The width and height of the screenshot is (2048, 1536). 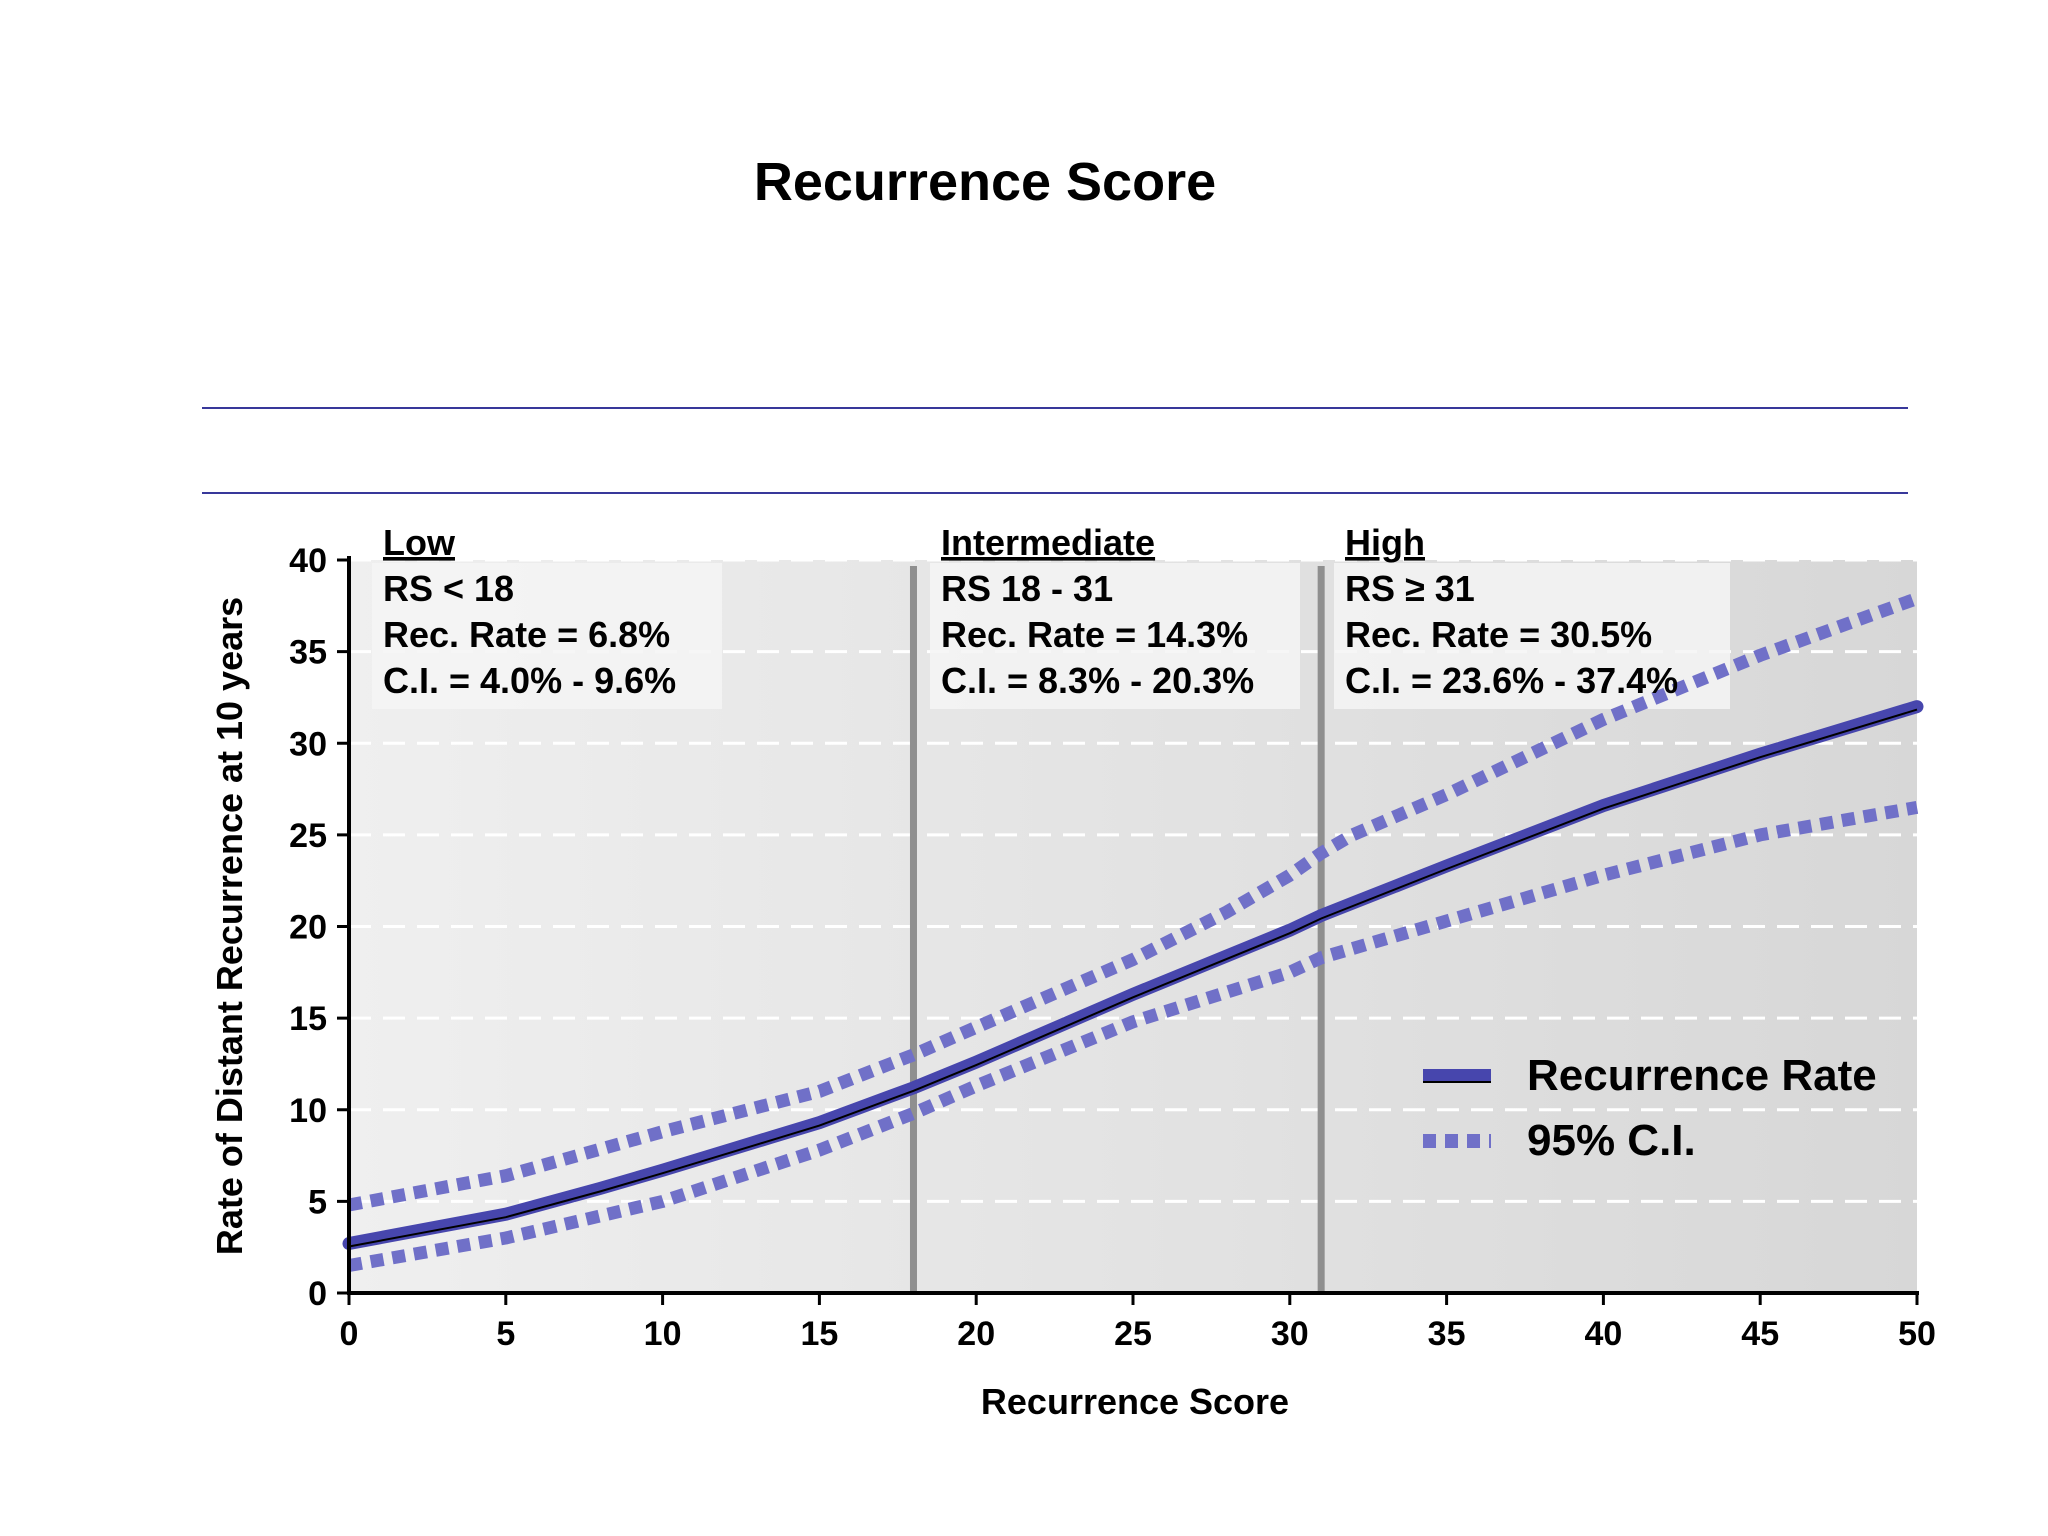 What do you see at coordinates (1290, 1334) in the screenshot?
I see `x-tick-label: 30` at bounding box center [1290, 1334].